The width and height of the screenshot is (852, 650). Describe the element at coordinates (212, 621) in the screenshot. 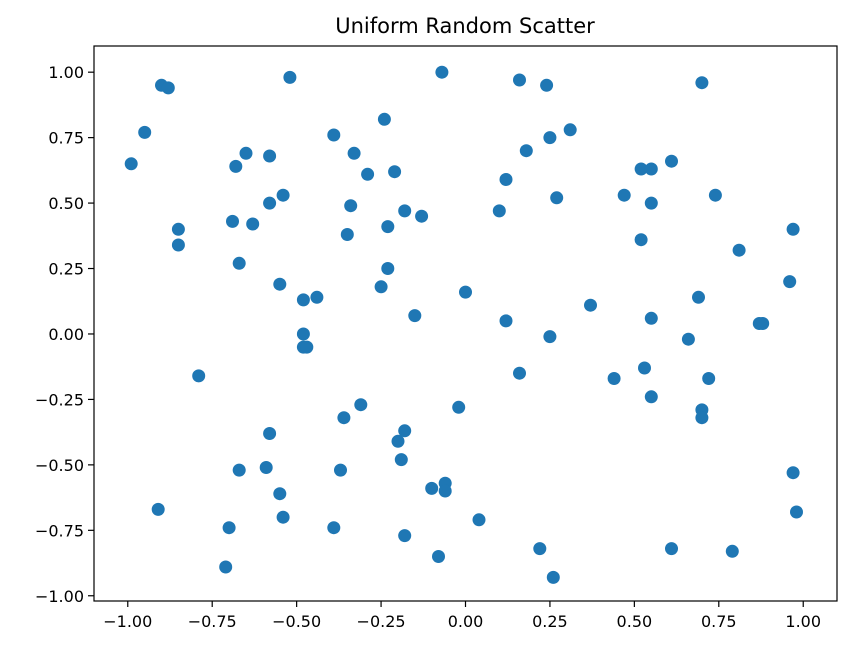

I see `x-tick-label: −0.75` at that location.